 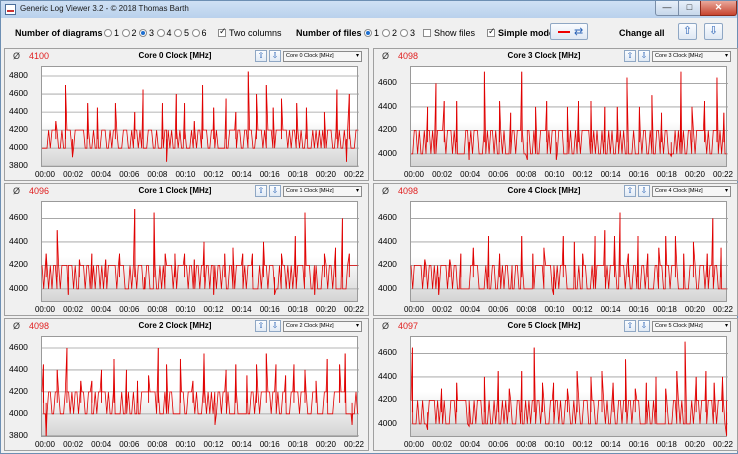 What do you see at coordinates (520, 32) in the screenshot?
I see `simple-mode-checkbox: Simple mode` at bounding box center [520, 32].